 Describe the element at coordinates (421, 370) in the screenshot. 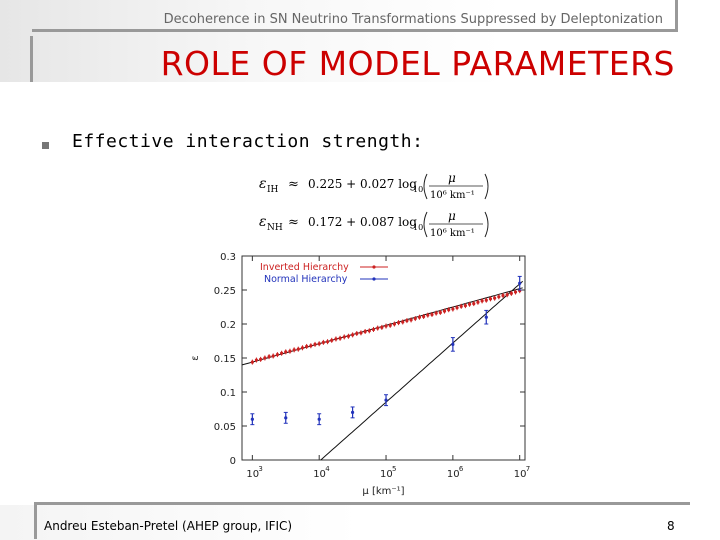

I see `fit-line` at that location.